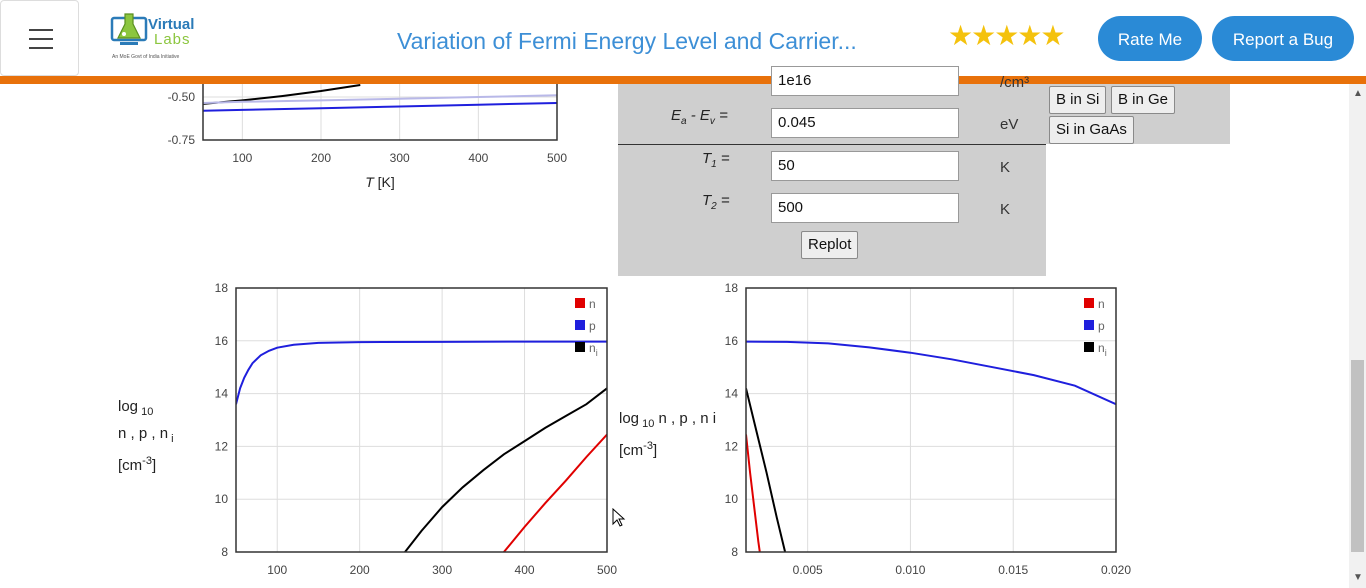  What do you see at coordinates (39, 38) in the screenshot?
I see `hamburger-menu-icon` at bounding box center [39, 38].